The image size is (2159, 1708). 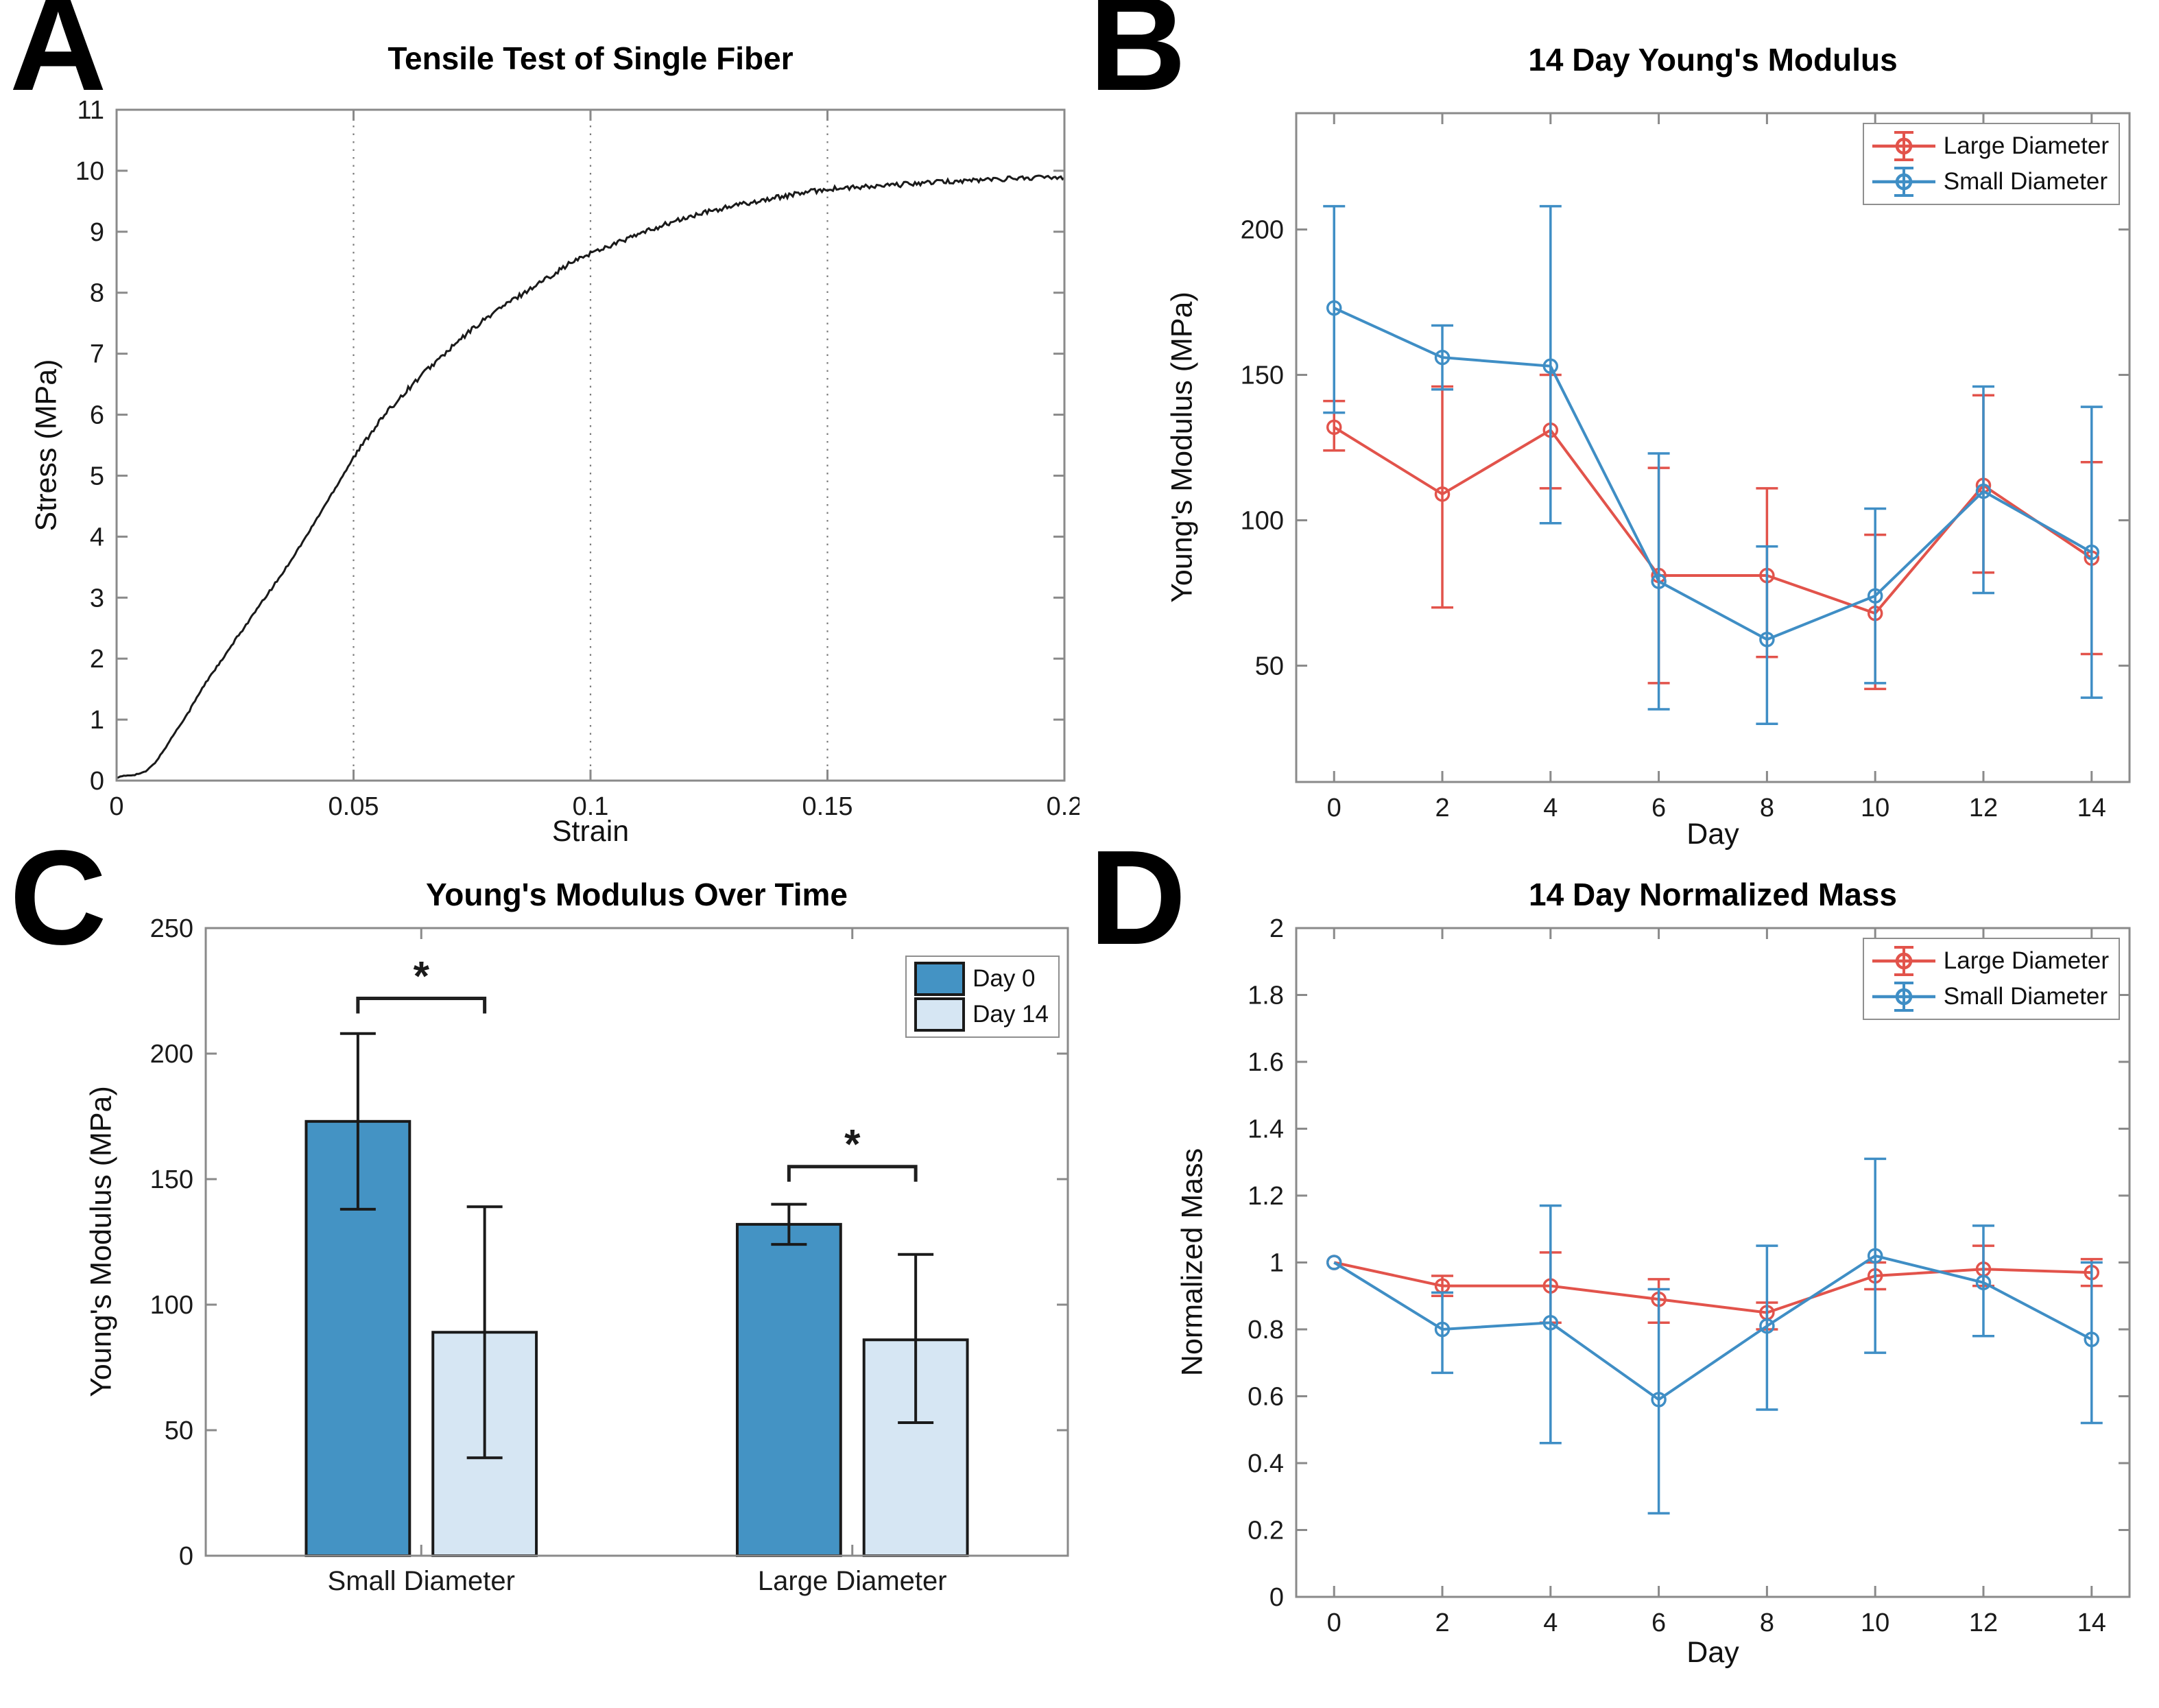 What do you see at coordinates (1005, 978) in the screenshot?
I see `legend-label-day0: Day 0` at bounding box center [1005, 978].